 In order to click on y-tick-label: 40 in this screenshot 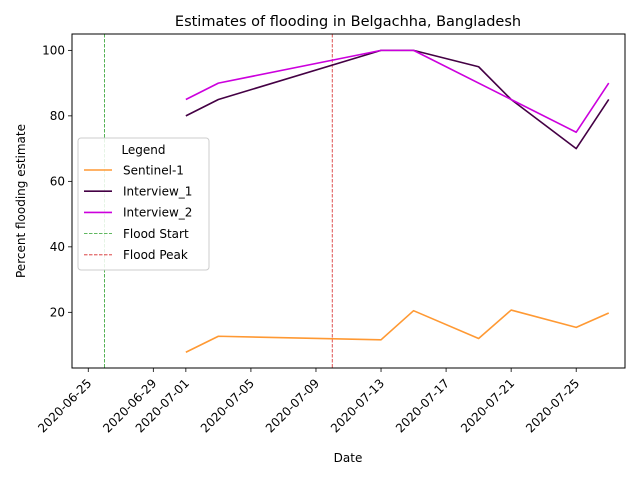, I will do `click(57, 247)`.